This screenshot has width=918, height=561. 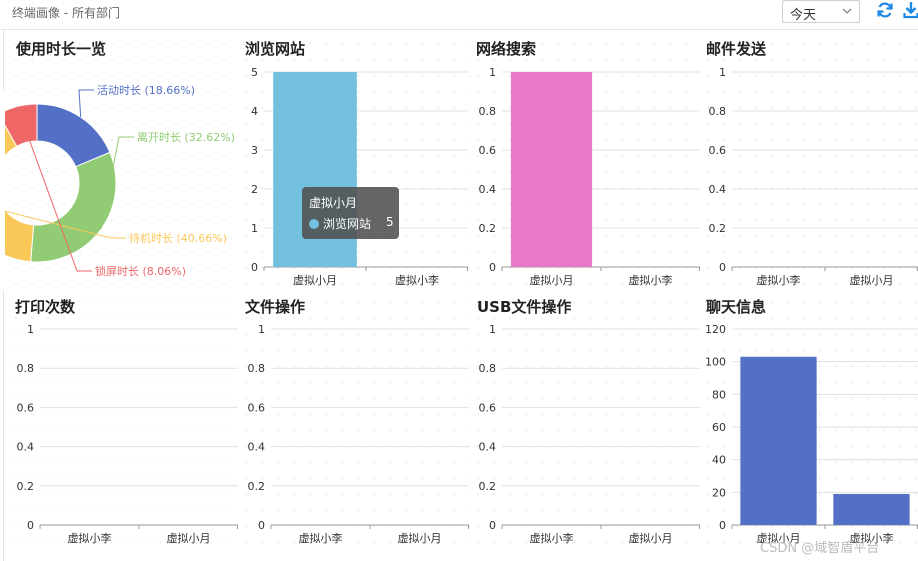 What do you see at coordinates (585, 422) in the screenshot?
I see `panel-usb: USB文件操作` at bounding box center [585, 422].